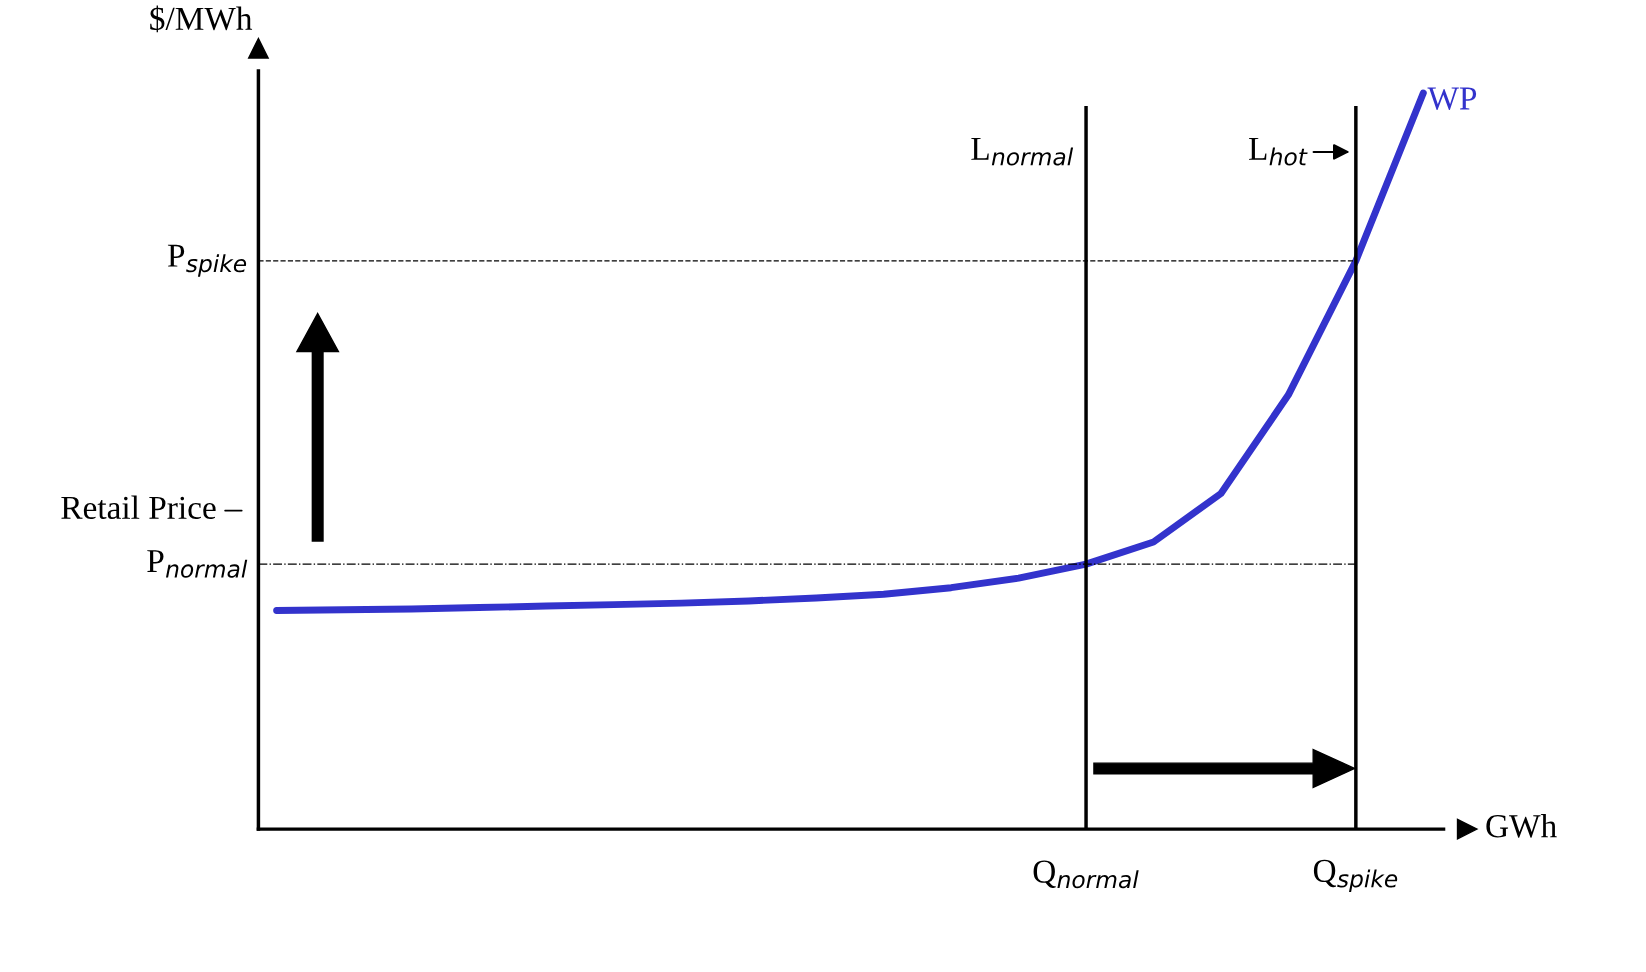 This screenshot has height=972, width=1646. What do you see at coordinates (1521, 826) in the screenshot?
I see `x-axis-title: GWh` at bounding box center [1521, 826].